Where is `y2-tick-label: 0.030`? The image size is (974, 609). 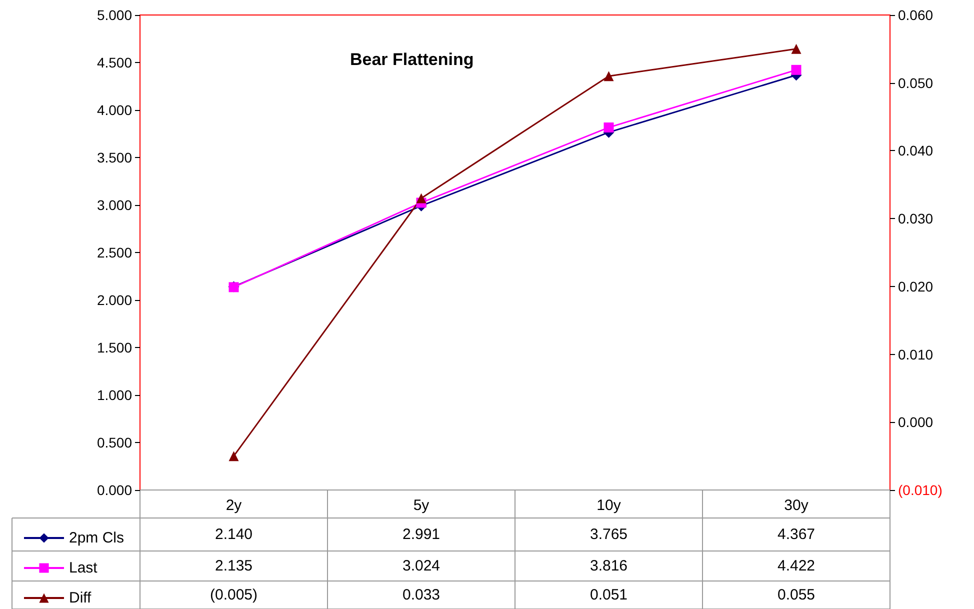
y2-tick-label: 0.030 is located at coordinates (916, 218).